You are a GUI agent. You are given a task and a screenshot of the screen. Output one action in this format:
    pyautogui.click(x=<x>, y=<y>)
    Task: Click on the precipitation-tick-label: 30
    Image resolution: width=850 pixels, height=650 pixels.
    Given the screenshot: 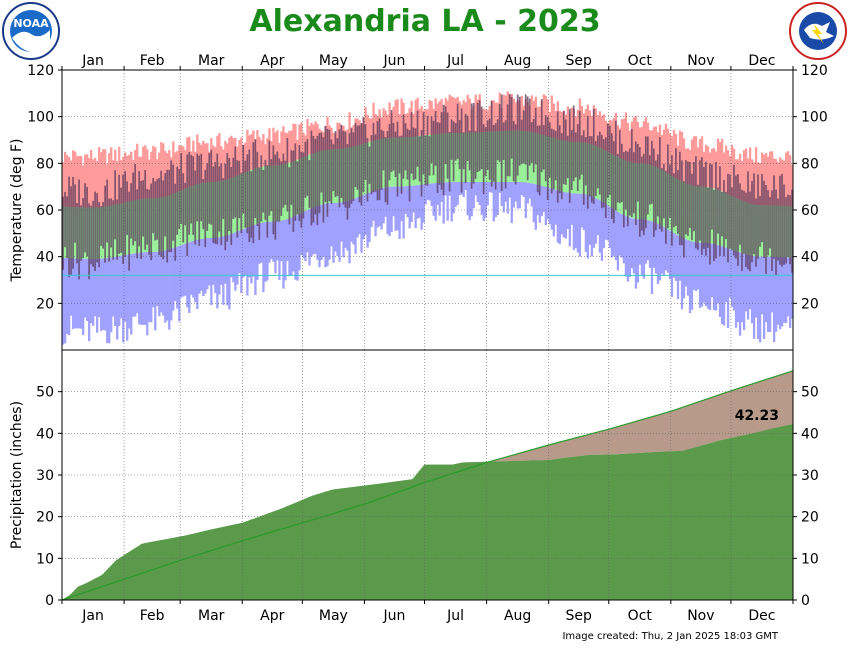 What is the action you would take?
    pyautogui.click(x=45, y=476)
    